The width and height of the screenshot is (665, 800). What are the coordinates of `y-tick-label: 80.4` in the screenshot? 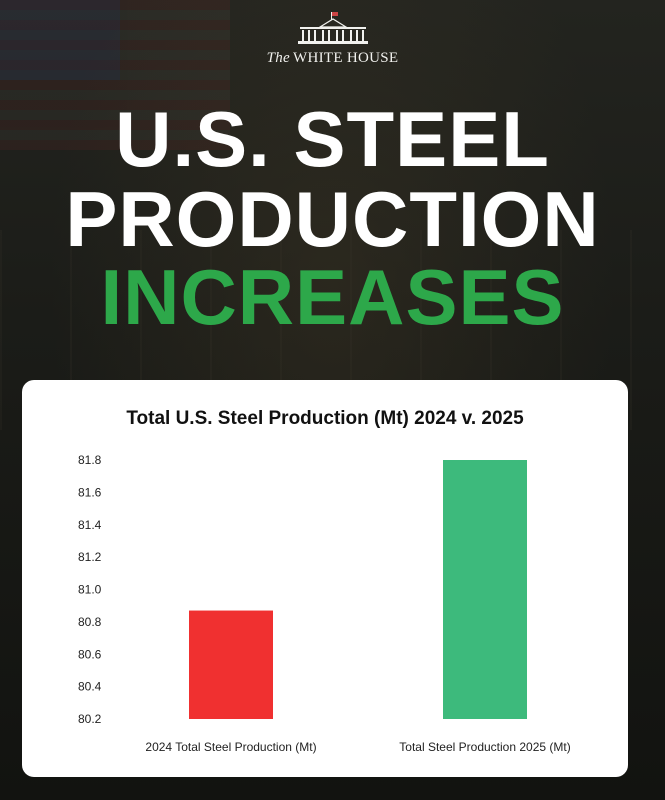 It's located at (90, 687).